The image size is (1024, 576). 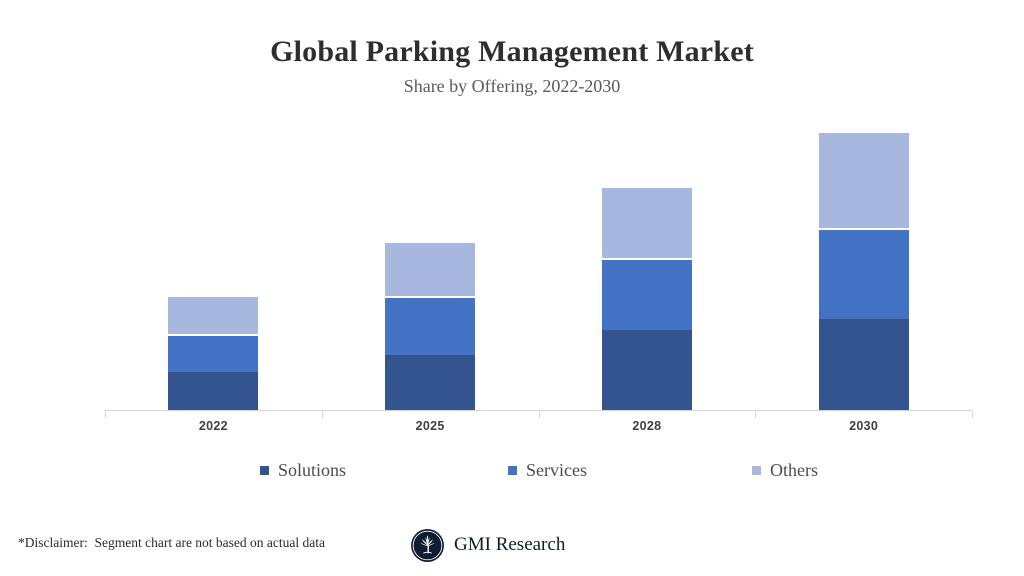 What do you see at coordinates (538, 410) in the screenshot?
I see `x-axis-line` at bounding box center [538, 410].